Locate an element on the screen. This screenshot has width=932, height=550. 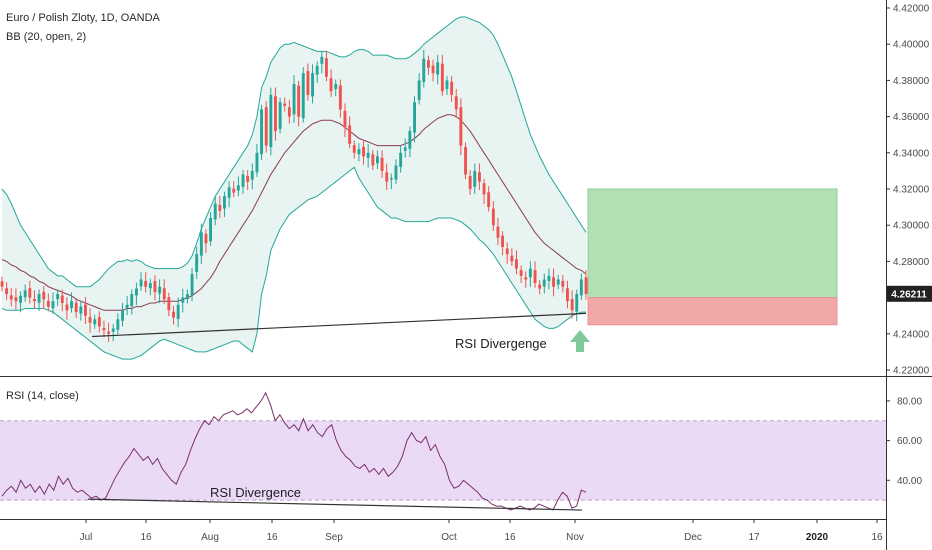
rsi-axis-label: 40.00 is located at coordinates (909, 481).